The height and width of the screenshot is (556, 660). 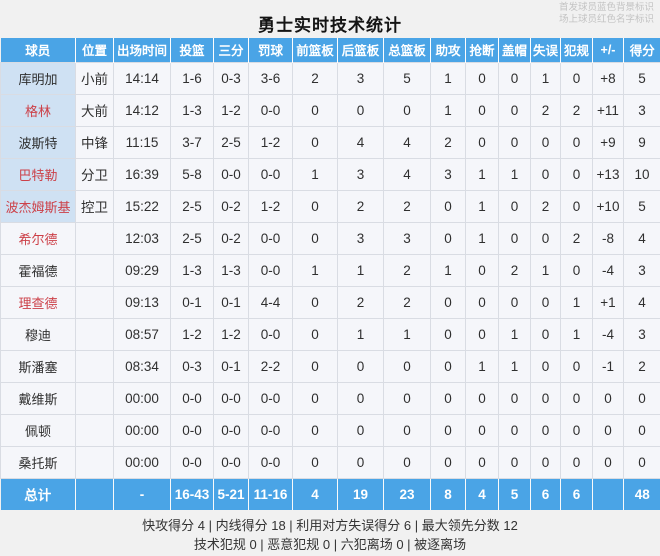 I want to click on legend-line-oncourt: 场上球员红色名字标识, so click(x=606, y=20).